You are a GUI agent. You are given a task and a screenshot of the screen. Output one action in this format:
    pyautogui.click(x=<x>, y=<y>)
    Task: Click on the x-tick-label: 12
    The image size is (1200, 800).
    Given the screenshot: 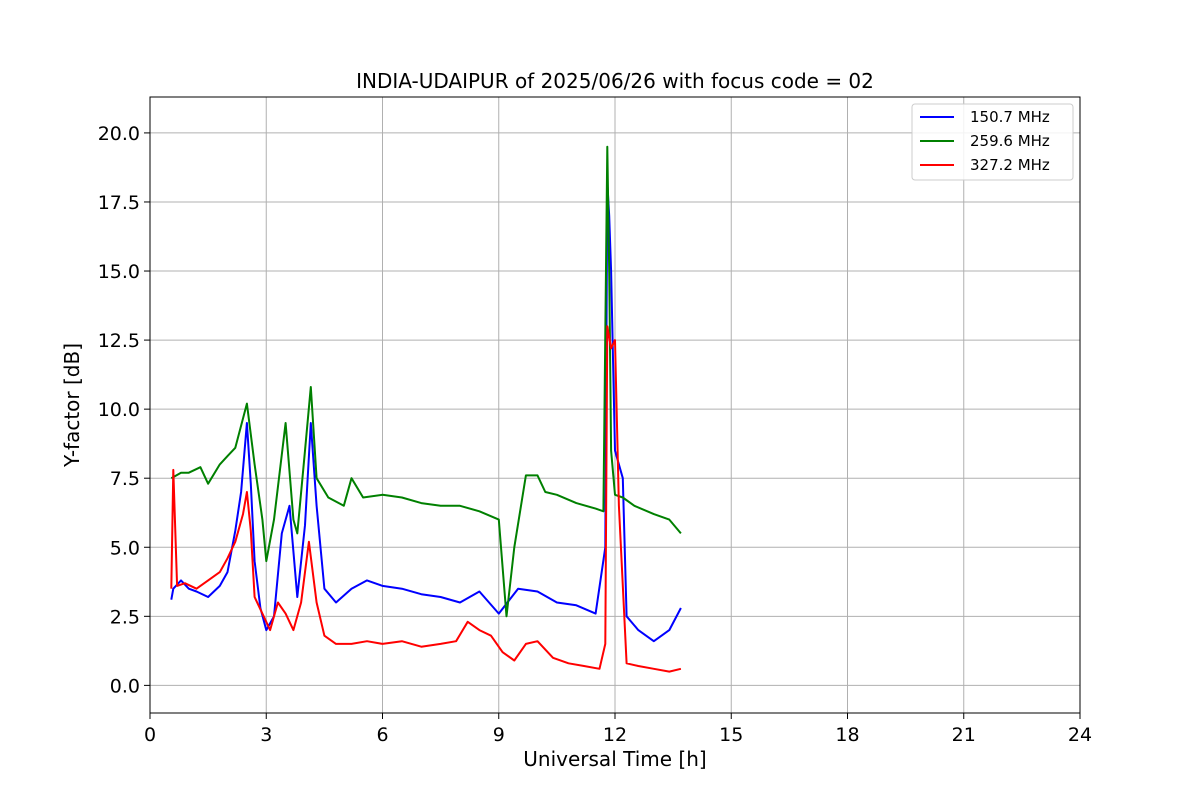 What is the action you would take?
    pyautogui.click(x=615, y=735)
    